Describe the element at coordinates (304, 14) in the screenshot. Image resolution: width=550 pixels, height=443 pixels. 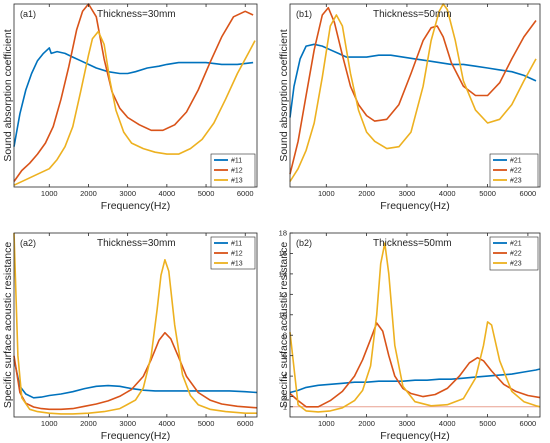
I see `panel-label: (b1)` at that location.